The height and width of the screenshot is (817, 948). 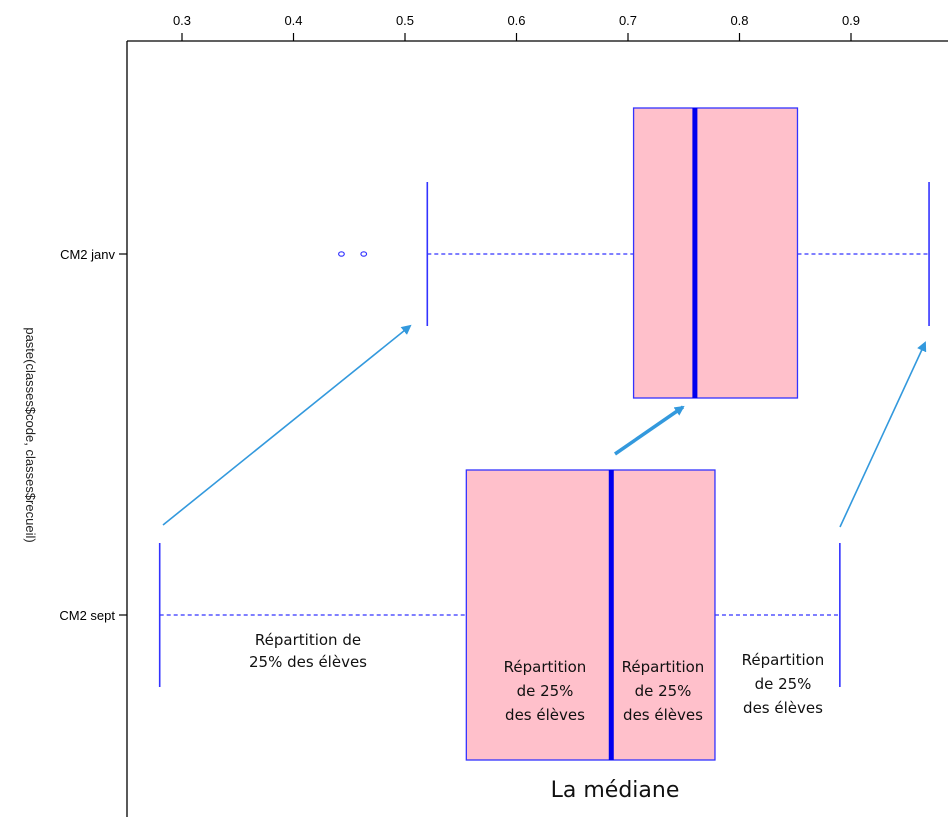 What do you see at coordinates (30, 434) in the screenshot?
I see `y-axis-label: paste(classes$code, classes$recueil)` at bounding box center [30, 434].